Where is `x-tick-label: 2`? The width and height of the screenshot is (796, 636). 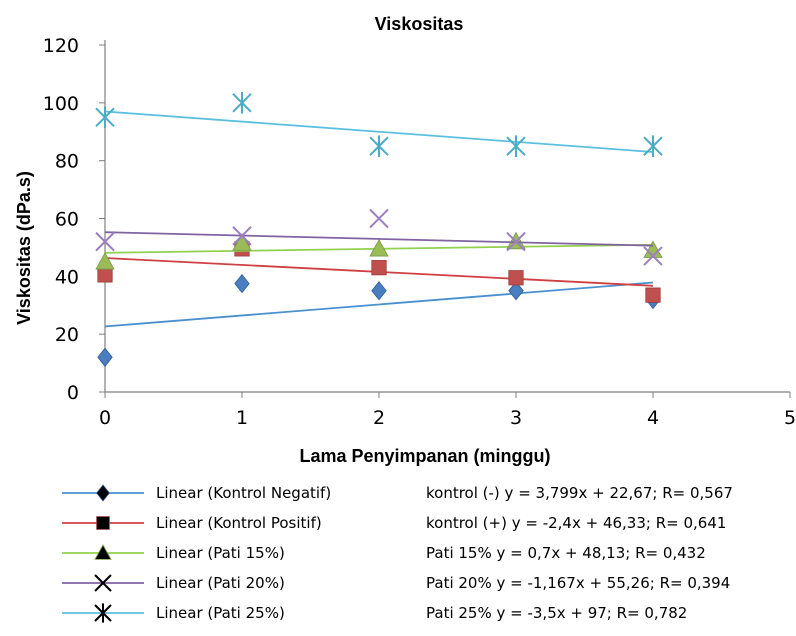
x-tick-label: 2 is located at coordinates (379, 418).